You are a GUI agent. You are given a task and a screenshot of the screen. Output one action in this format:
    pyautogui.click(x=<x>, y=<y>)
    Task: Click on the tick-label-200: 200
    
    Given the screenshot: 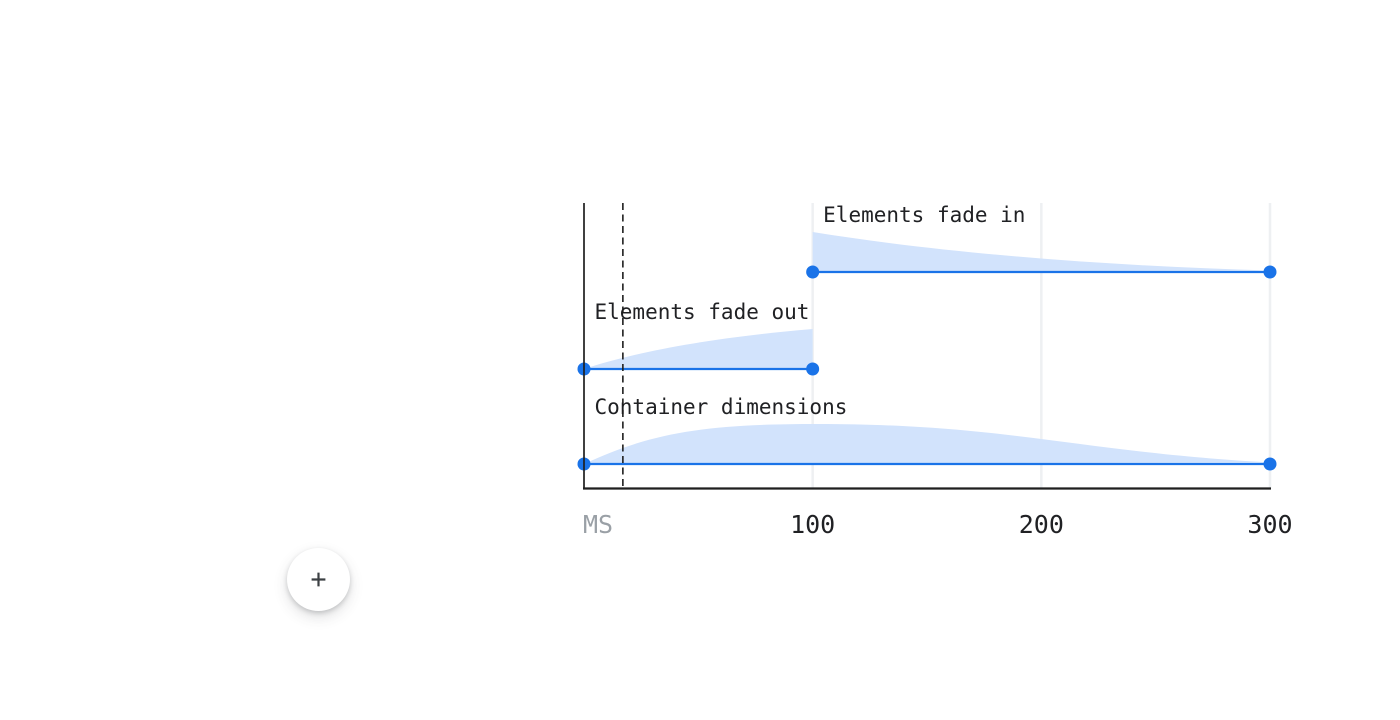 What is the action you would take?
    pyautogui.click(x=1041, y=524)
    